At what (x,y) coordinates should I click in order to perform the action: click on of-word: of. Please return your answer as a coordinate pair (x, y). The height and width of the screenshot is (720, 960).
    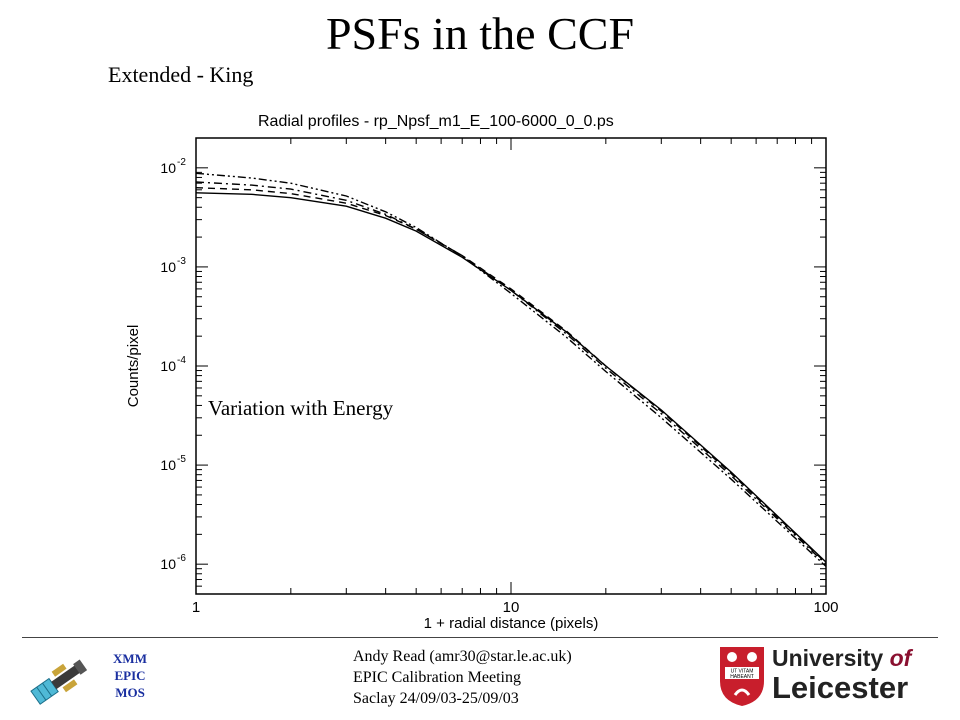
    Looking at the image, I should click on (900, 658).